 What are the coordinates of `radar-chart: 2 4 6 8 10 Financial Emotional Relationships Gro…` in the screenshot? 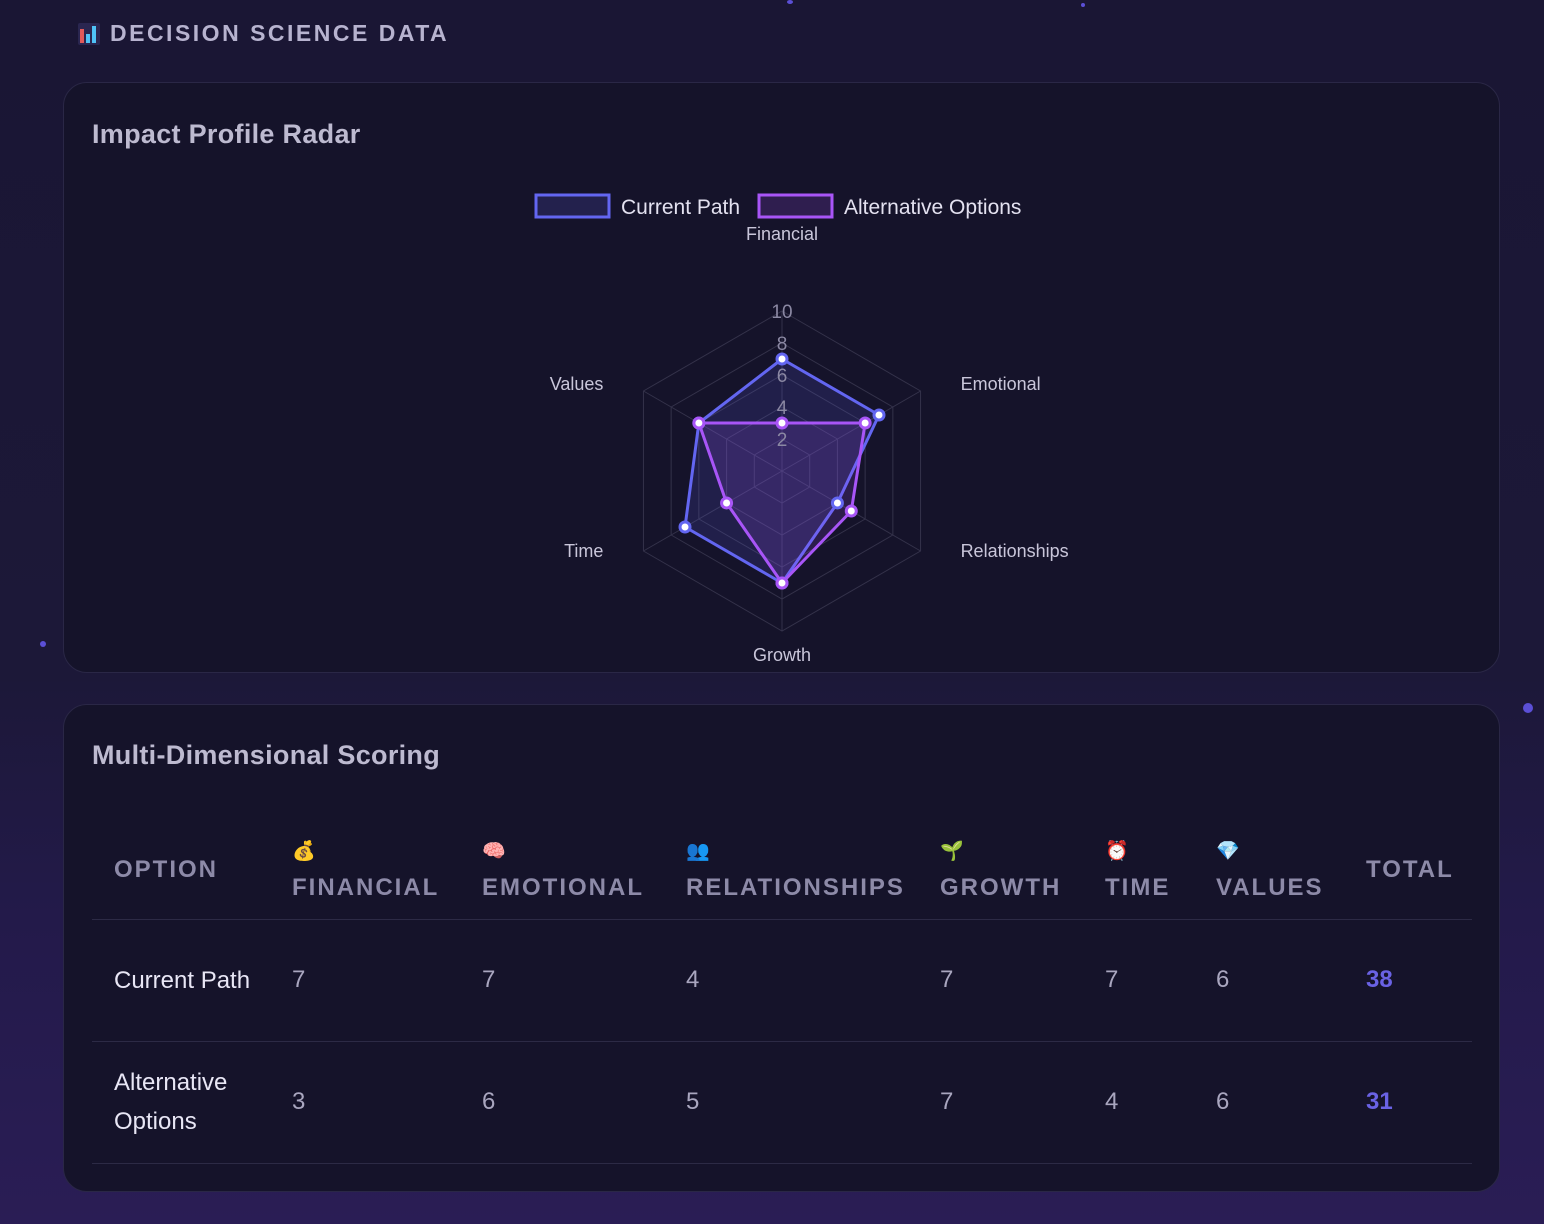 It's located at (801, 429).